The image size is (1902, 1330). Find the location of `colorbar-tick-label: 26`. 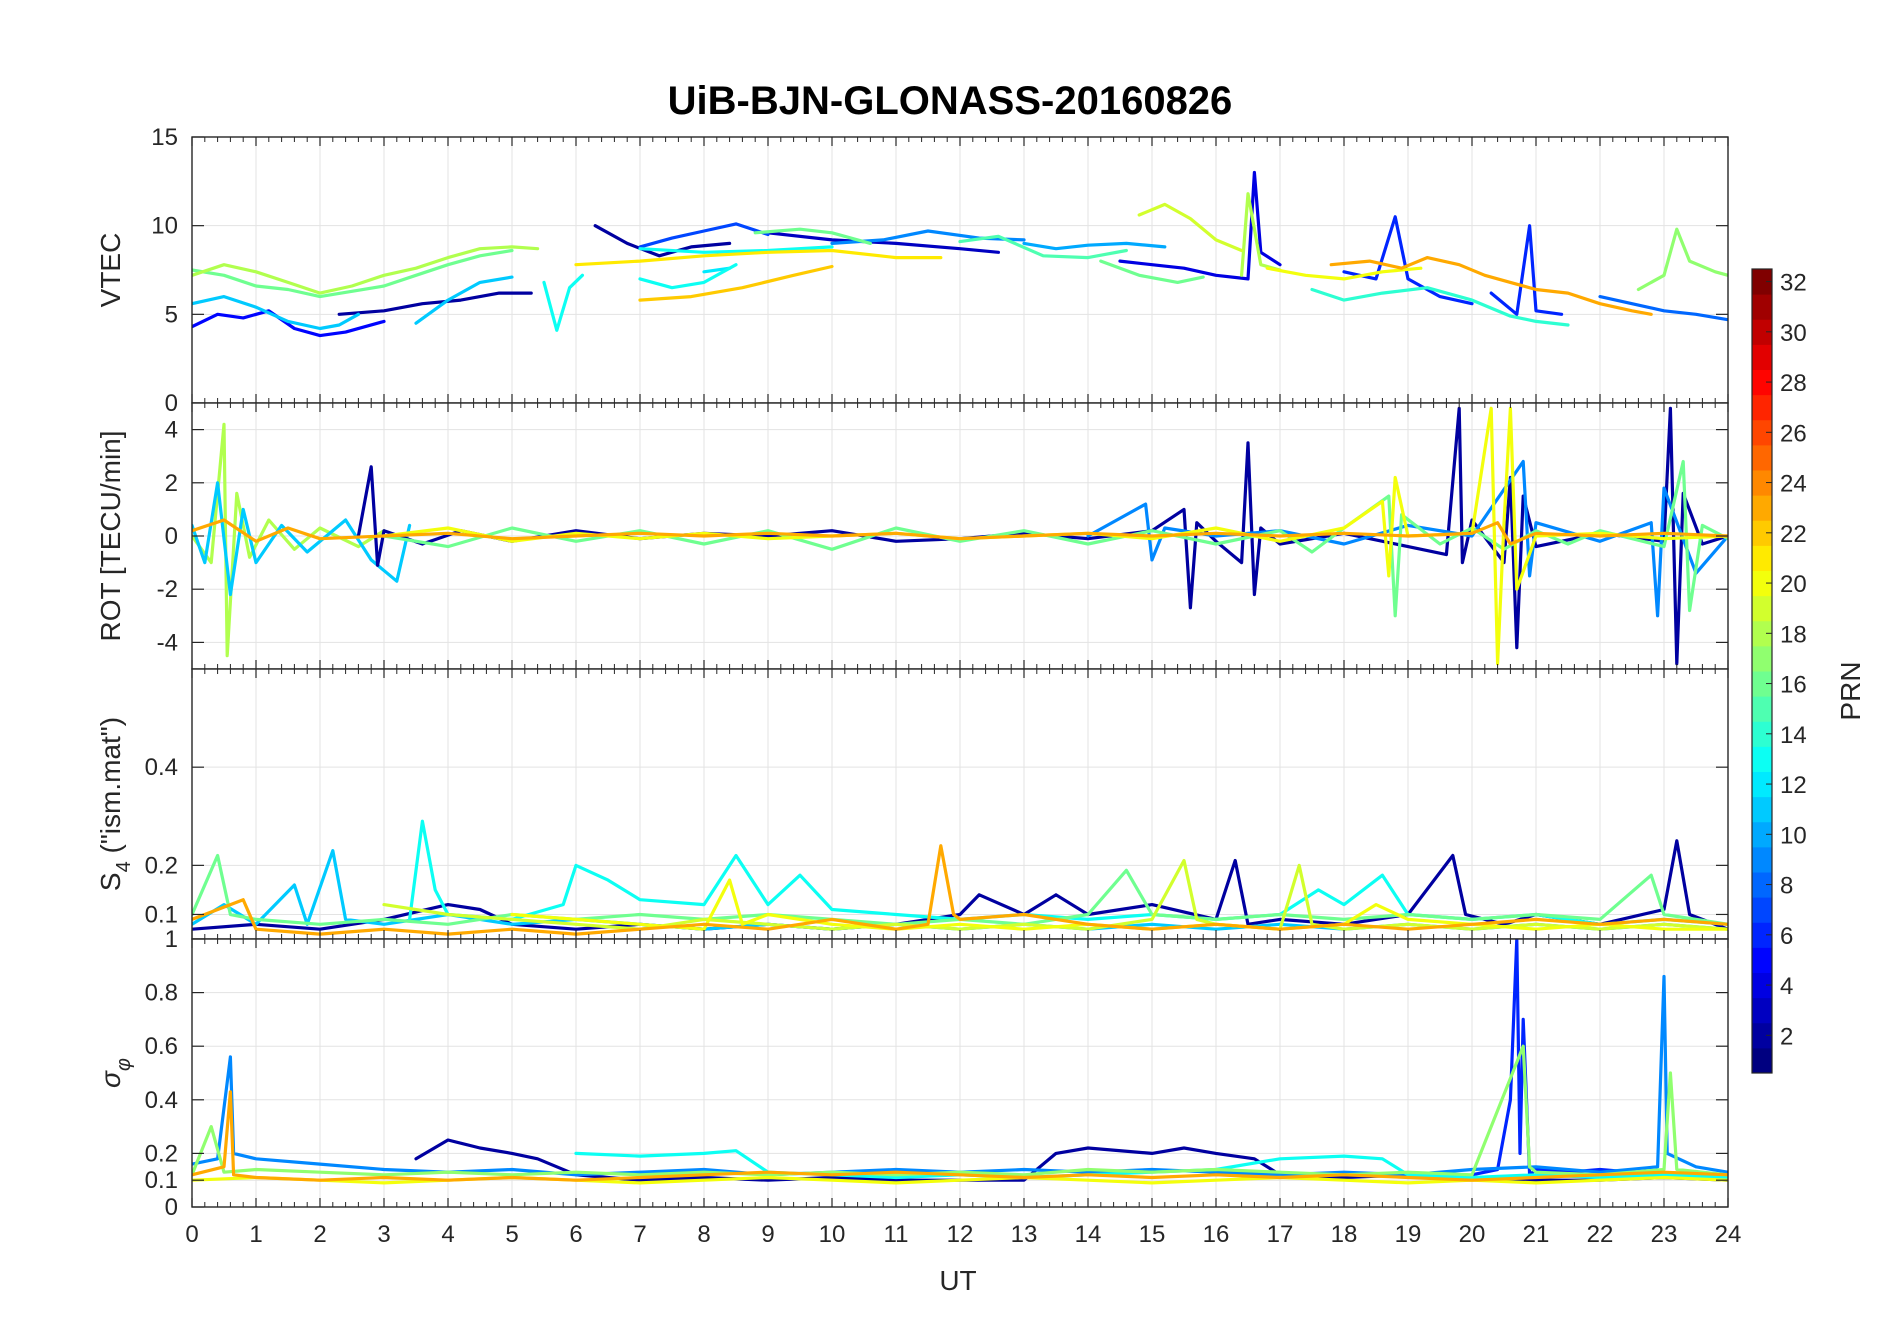

colorbar-tick-label: 26 is located at coordinates (1793, 433).